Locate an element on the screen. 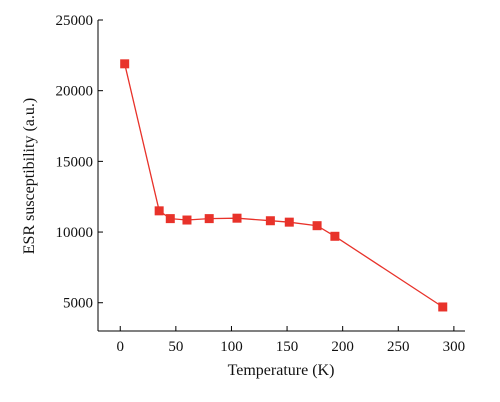 The height and width of the screenshot is (402, 500). y-tick-label-10000: 10000 is located at coordinates (75, 233).